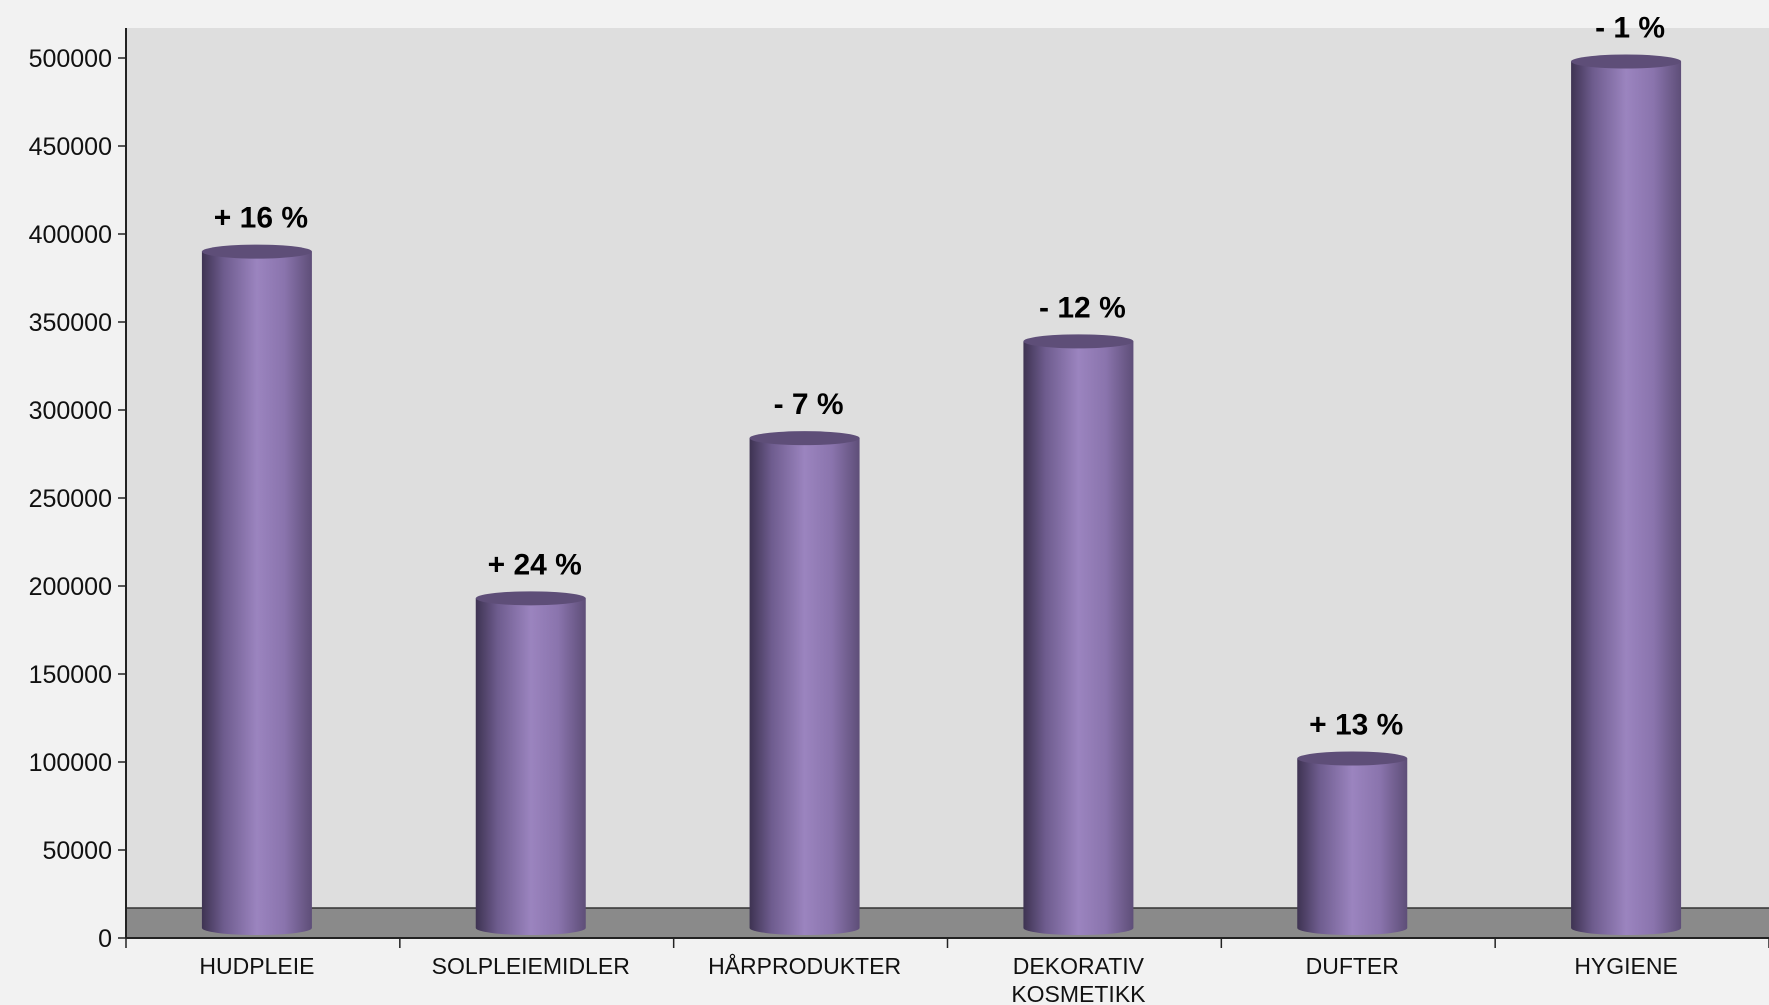 Image resolution: width=1769 pixels, height=1005 pixels. I want to click on x-category-label: DEKORATIV KOSMETIKK, so click(1078, 979).